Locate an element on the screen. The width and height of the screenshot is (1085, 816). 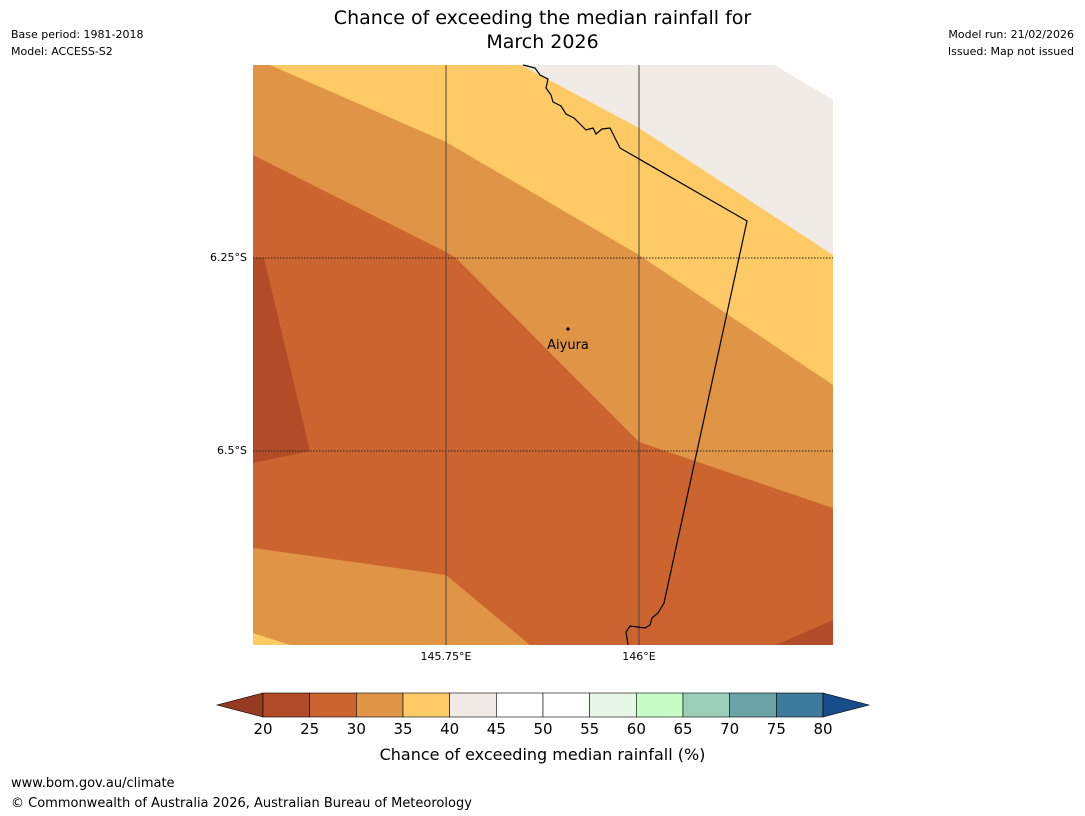
lon-label-145-75: 145.75°E is located at coordinates (446, 656).